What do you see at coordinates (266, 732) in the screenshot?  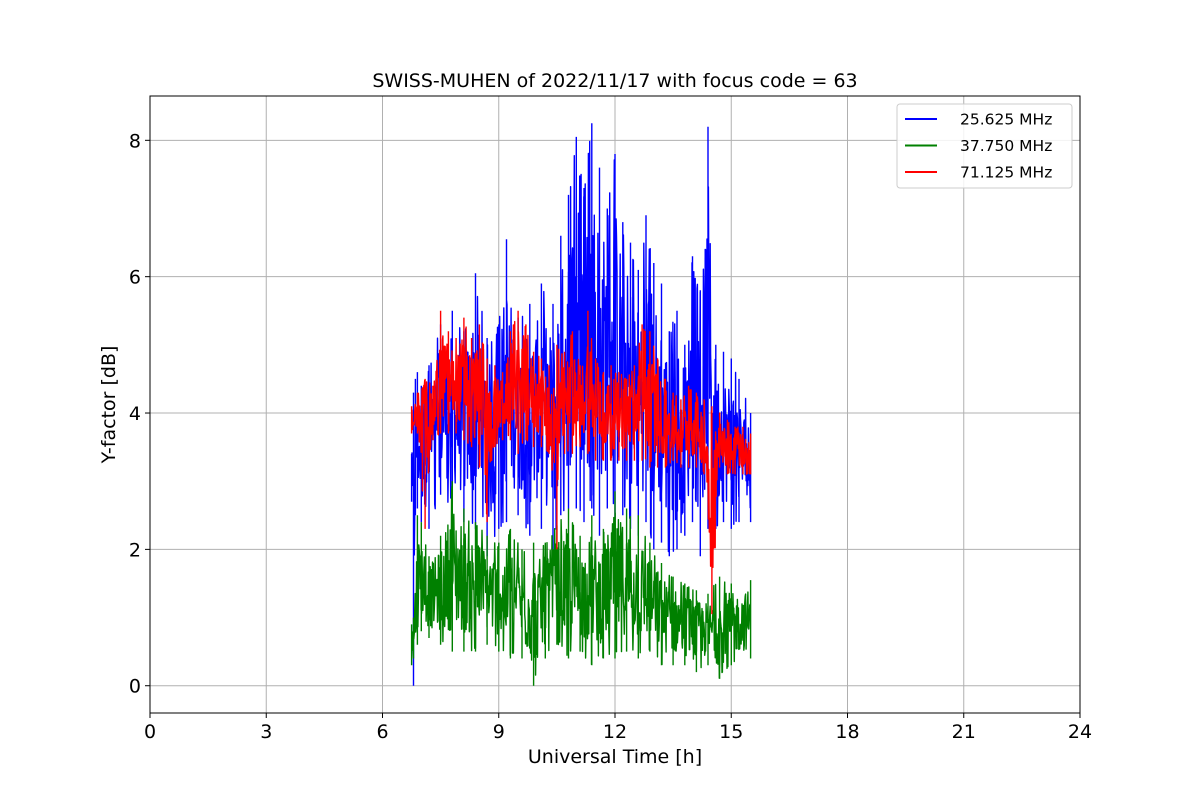 I see `x-tick-label: 3` at bounding box center [266, 732].